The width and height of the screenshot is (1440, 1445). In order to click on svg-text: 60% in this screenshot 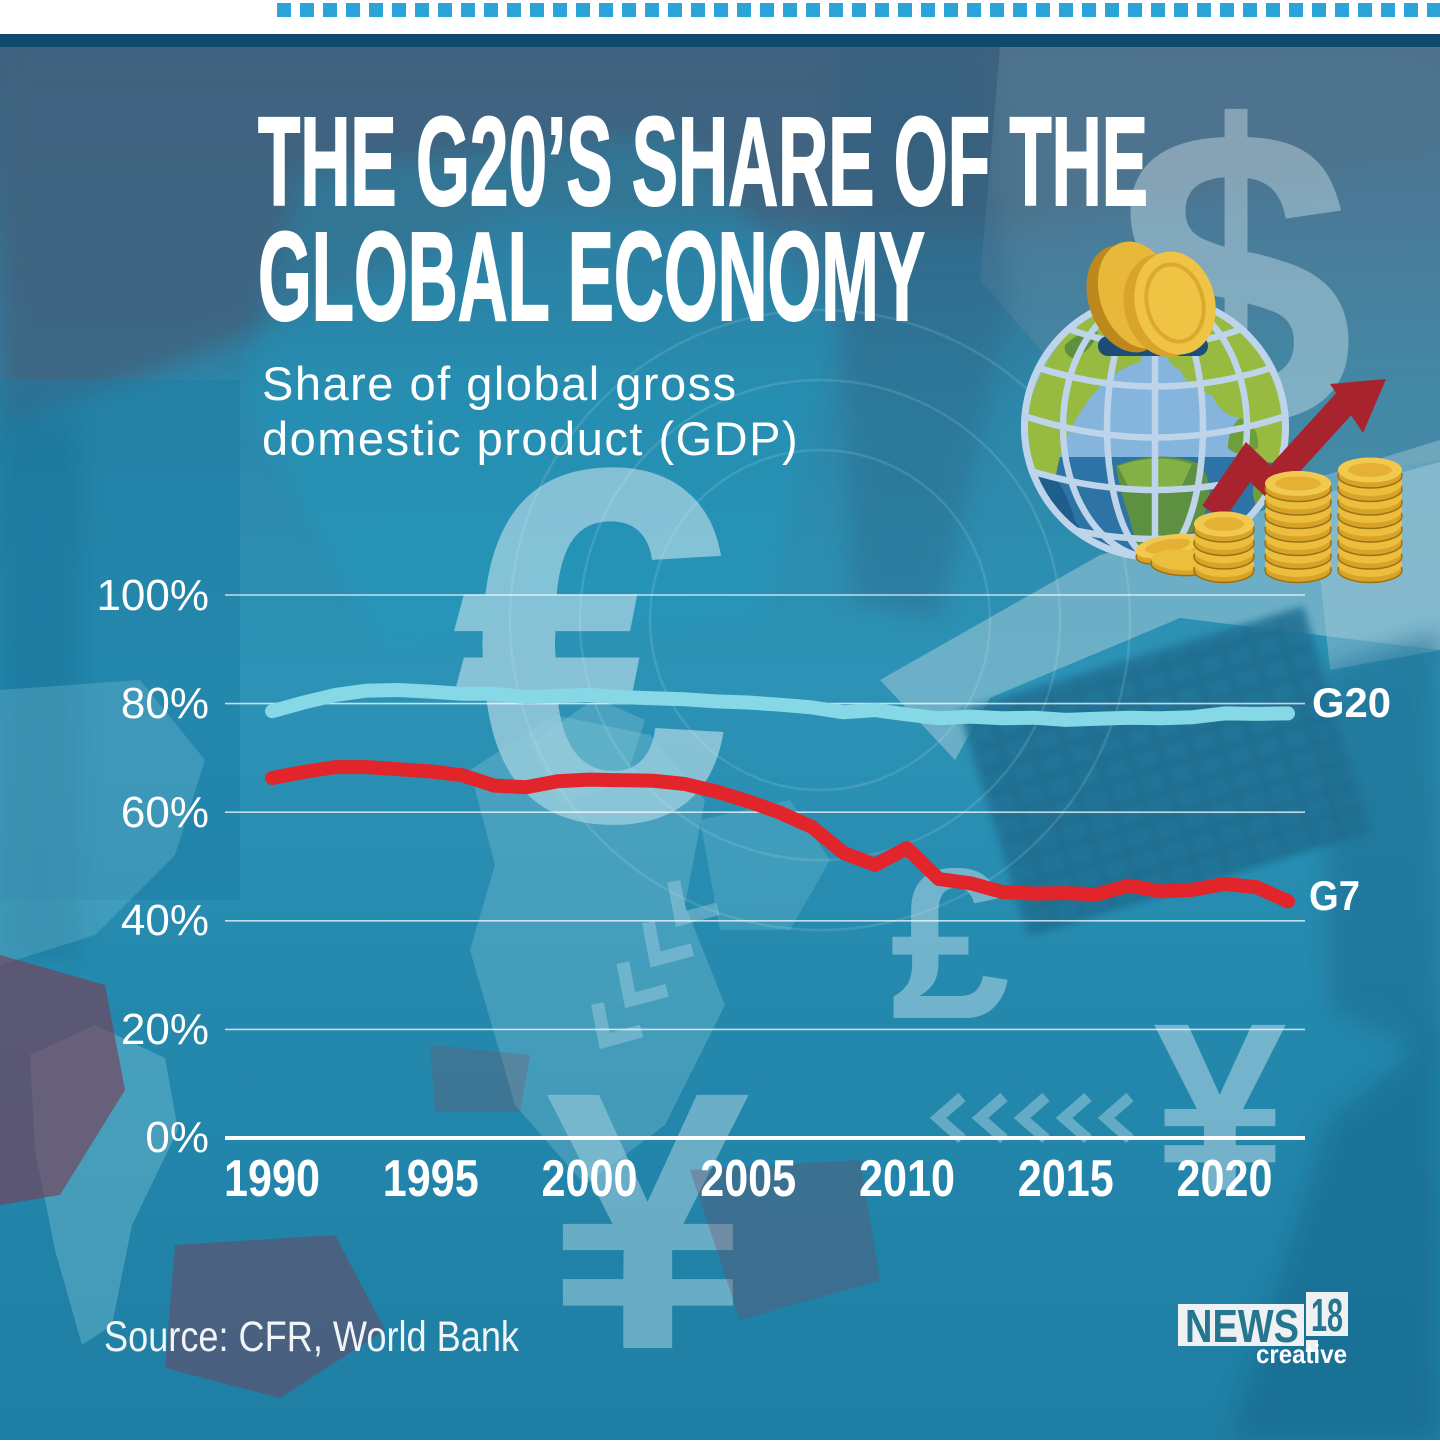, I will do `click(165, 812)`.